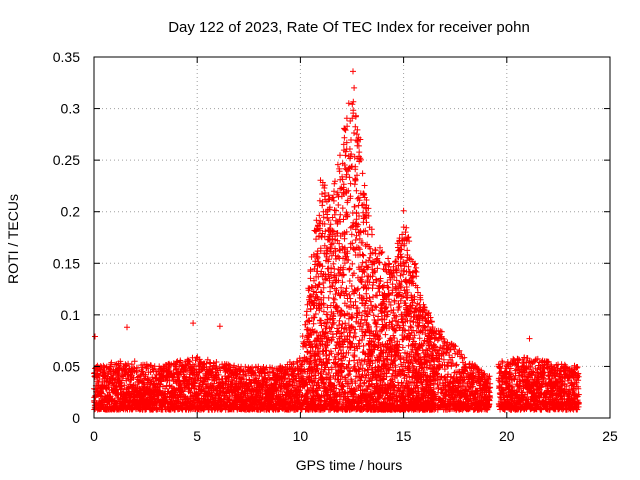 The width and height of the screenshot is (640, 480). Describe the element at coordinates (71, 315) in the screenshot. I see `y-tick-label: 0.1` at that location.